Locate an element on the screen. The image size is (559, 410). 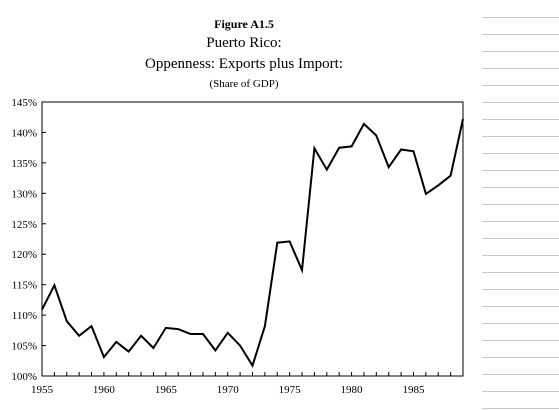
x-tick-label: 1980 is located at coordinates (352, 390).